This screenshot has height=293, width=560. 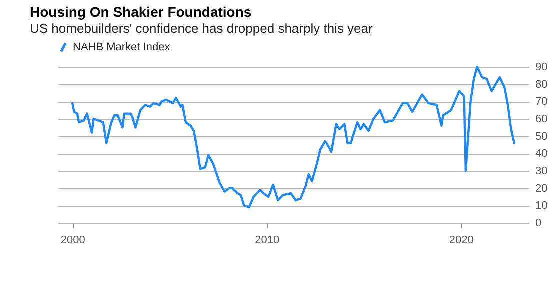 I want to click on y-tick-label: 70, so click(x=542, y=102).